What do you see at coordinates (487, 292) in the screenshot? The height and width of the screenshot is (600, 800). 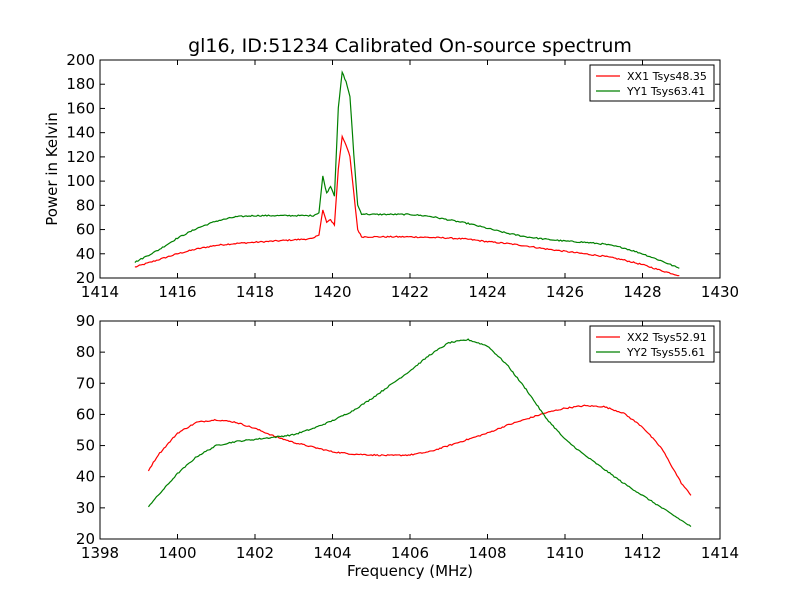 I see `x-tick-label: 1424` at bounding box center [487, 292].